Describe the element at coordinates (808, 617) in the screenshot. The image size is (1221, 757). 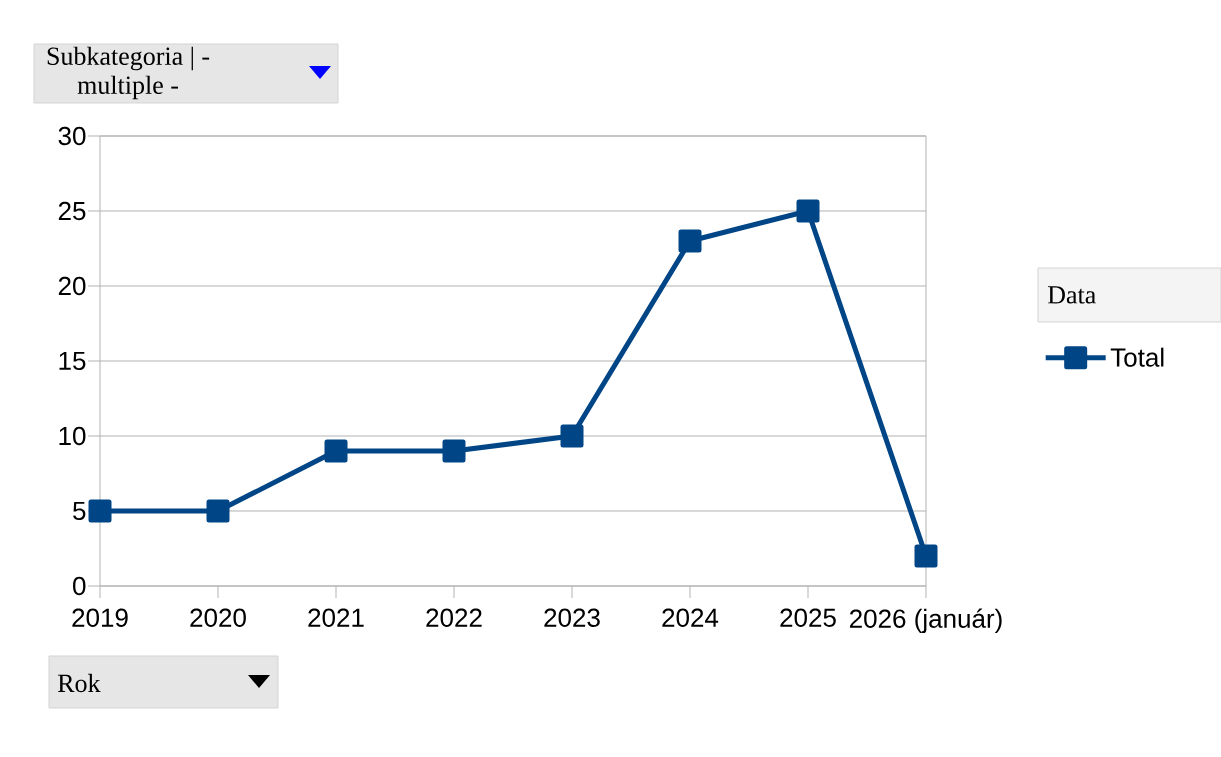
I see `x-tick-label: 2025` at that location.